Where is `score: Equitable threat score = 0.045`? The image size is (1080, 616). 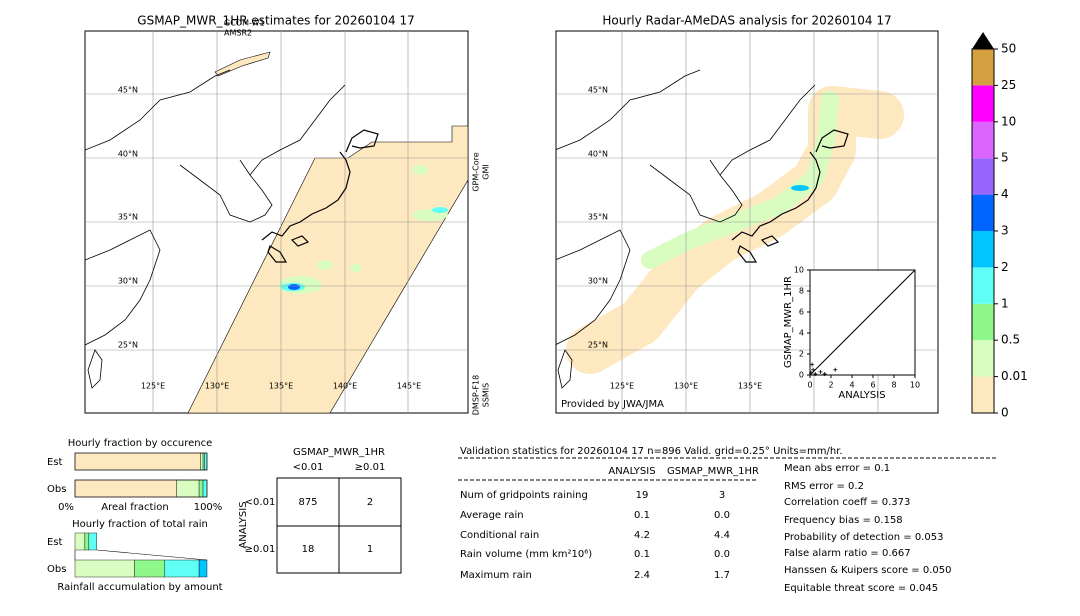 score: Equitable threat score = 0.045 is located at coordinates (861, 588).